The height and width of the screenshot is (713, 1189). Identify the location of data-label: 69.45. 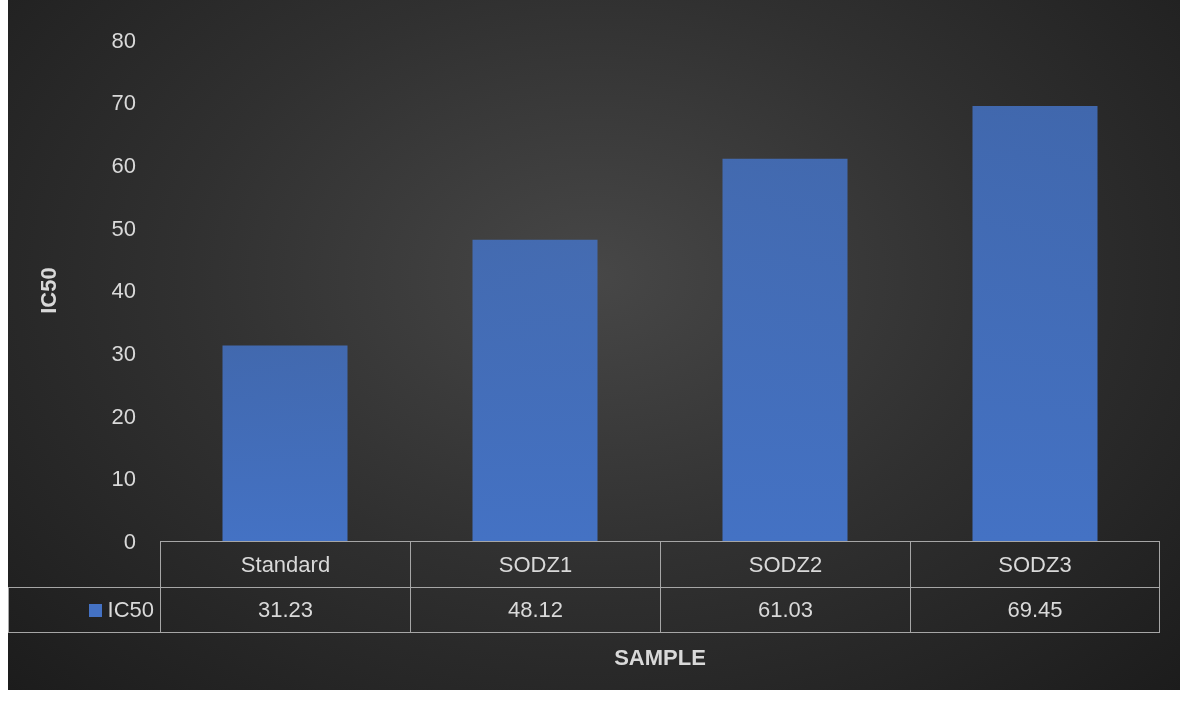
(1035, 610).